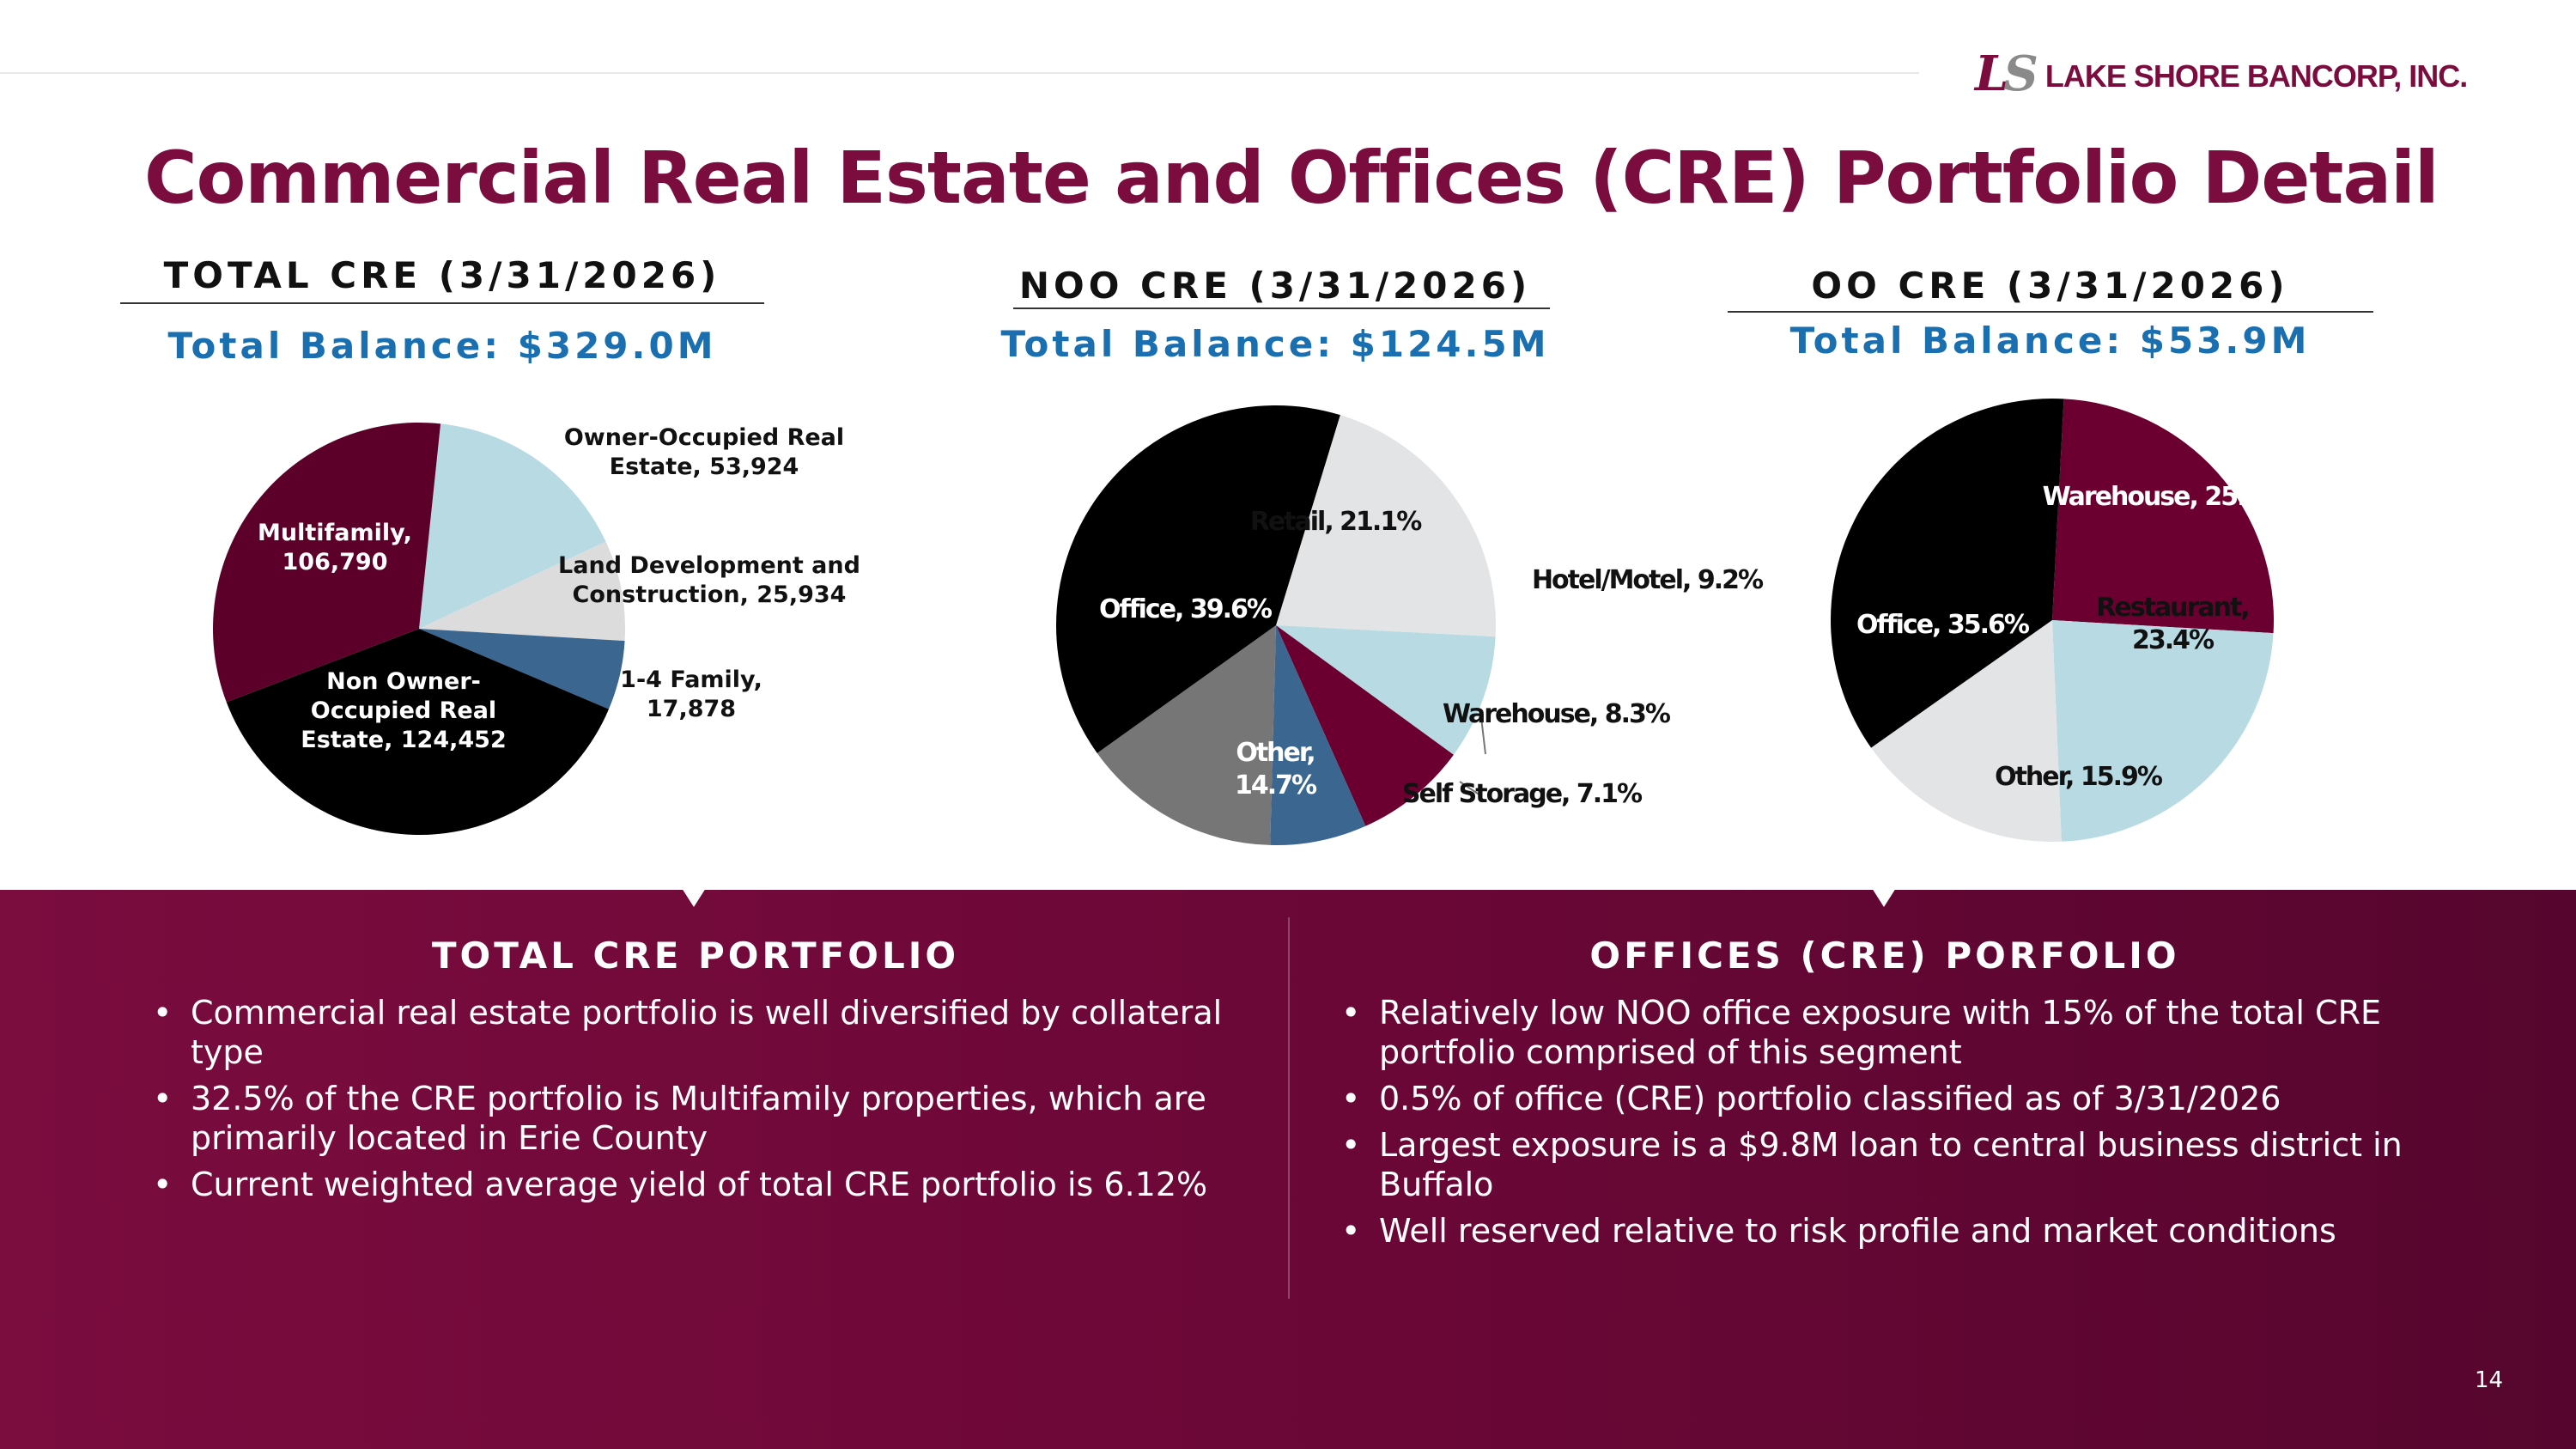  I want to click on slice-label: Multifamily, 106,790, so click(335, 547).